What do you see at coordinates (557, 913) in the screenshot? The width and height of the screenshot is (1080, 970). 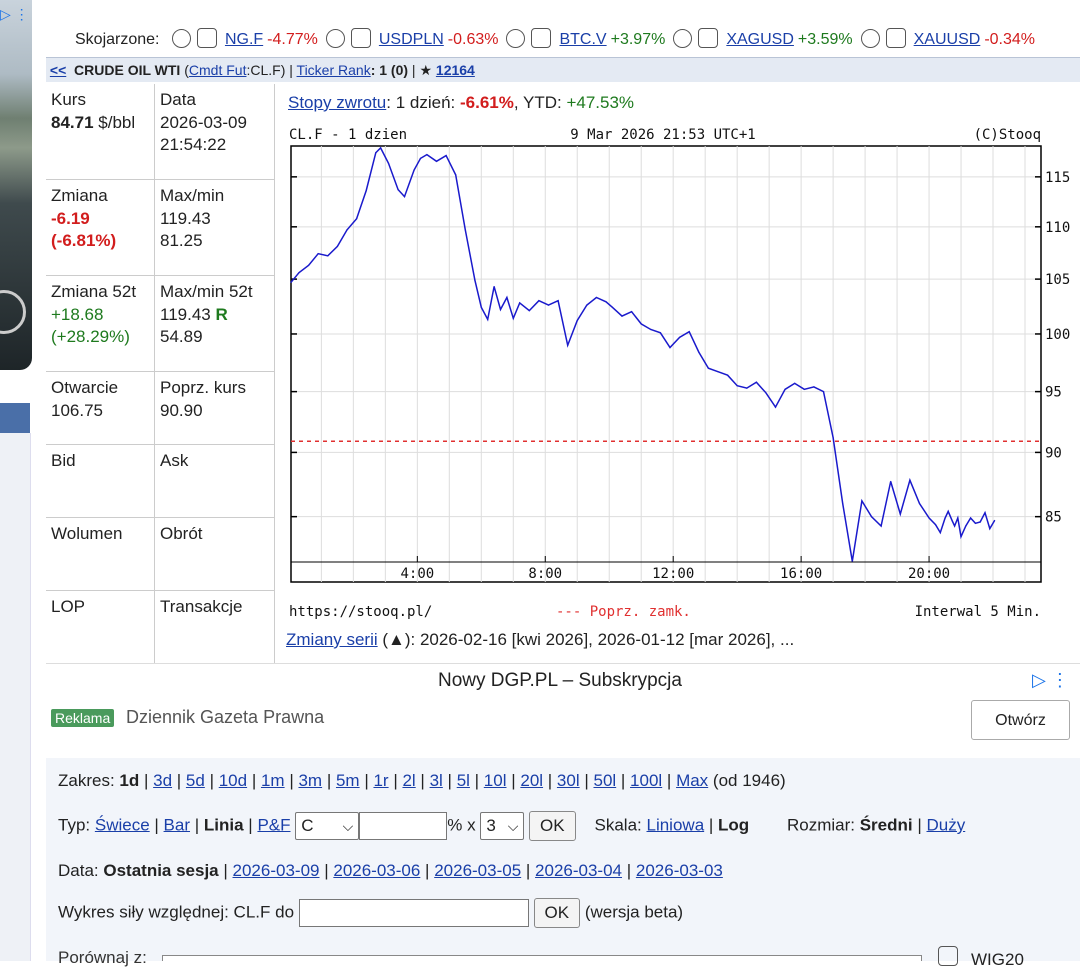 I see `relative-strength-ok-button: OK` at bounding box center [557, 913].